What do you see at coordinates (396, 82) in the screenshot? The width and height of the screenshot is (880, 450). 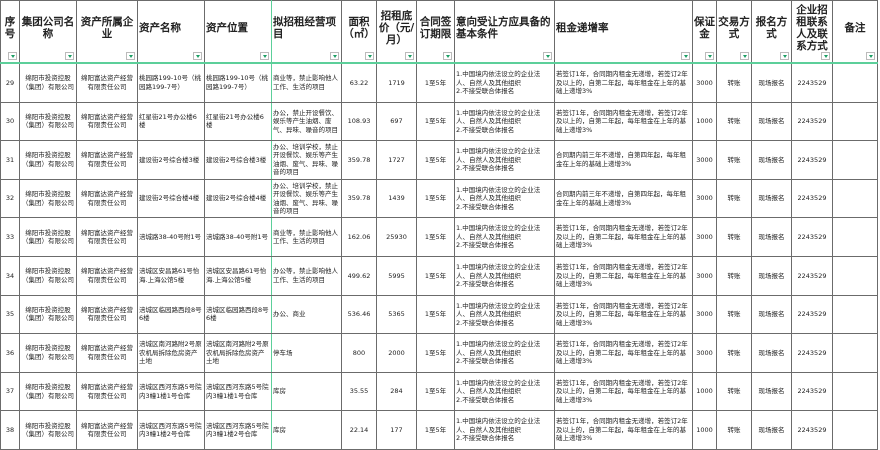 I see `cell-price: 1719` at bounding box center [396, 82].